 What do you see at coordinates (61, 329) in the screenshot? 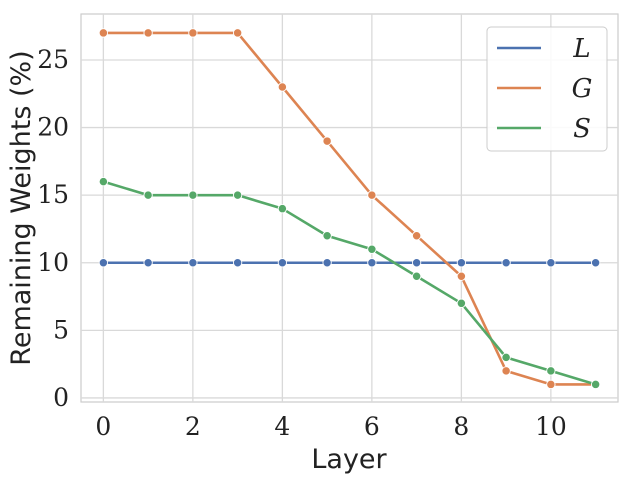
I see `y-tick-label: 5` at bounding box center [61, 329].